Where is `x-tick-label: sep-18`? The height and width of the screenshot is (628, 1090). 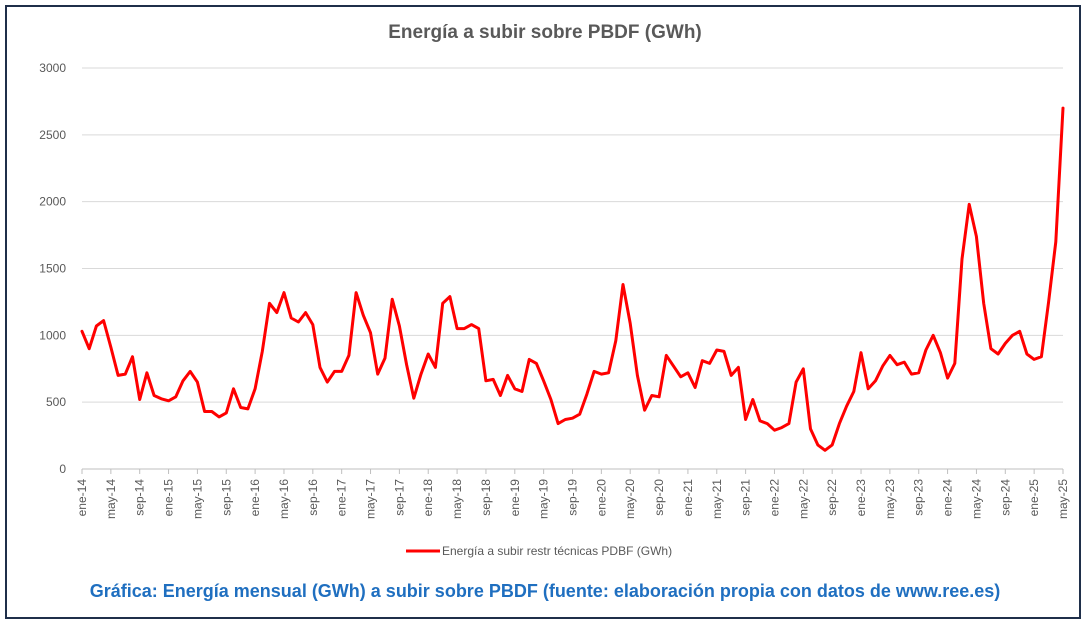
x-tick-label: sep-18 is located at coordinates (486, 497).